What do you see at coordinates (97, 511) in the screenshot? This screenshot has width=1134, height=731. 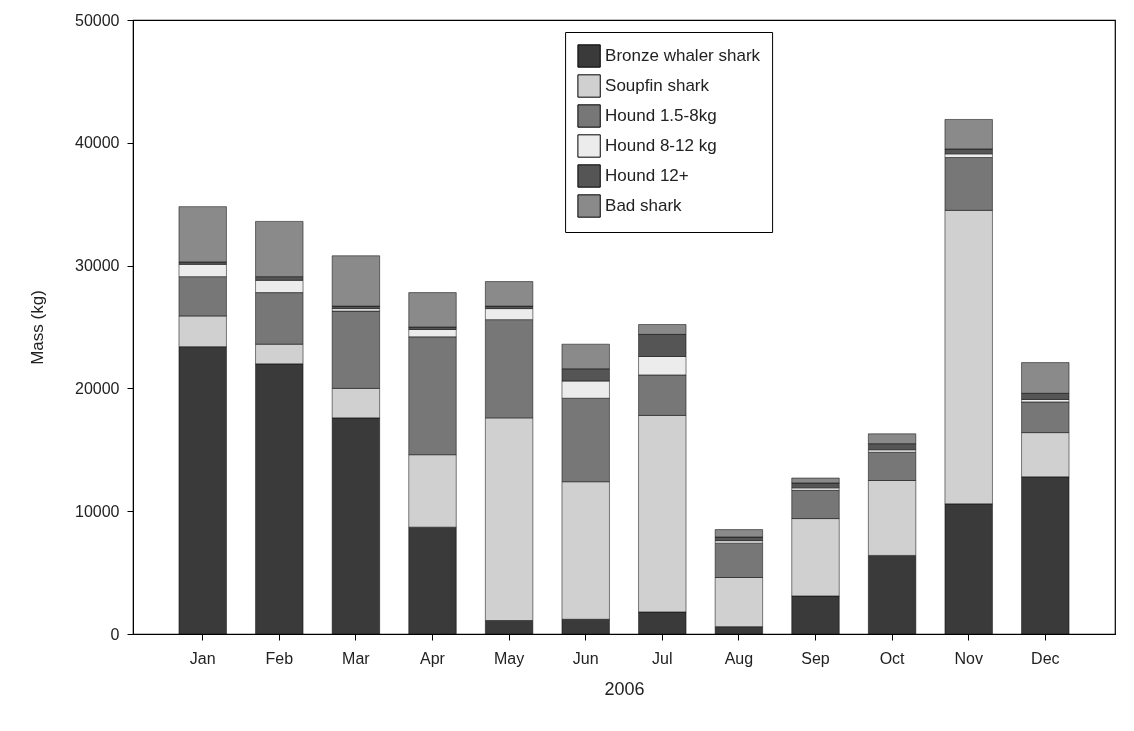 I see `y-tick-label: 10000` at bounding box center [97, 511].